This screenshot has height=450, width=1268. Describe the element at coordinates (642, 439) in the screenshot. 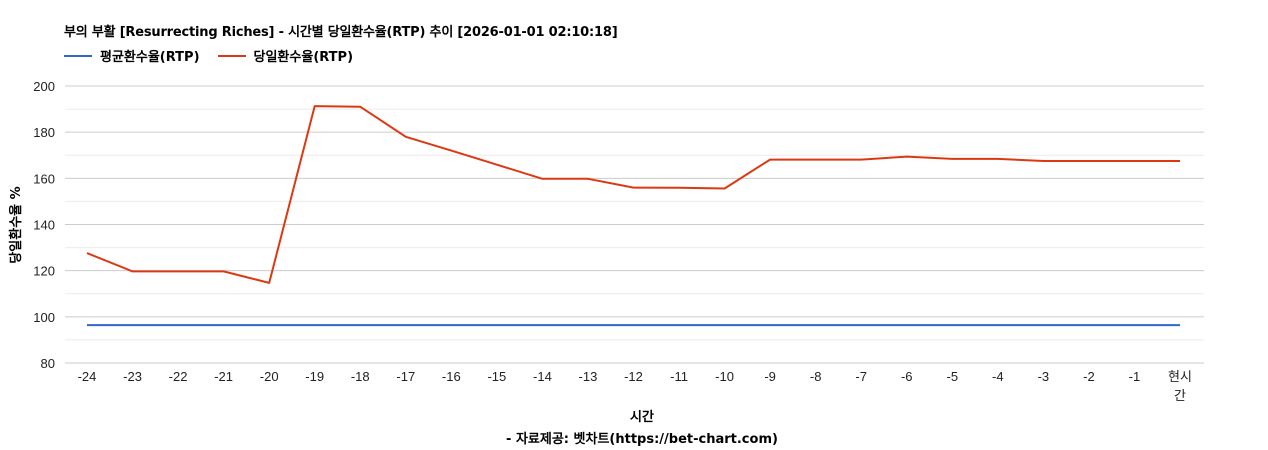

I see `source-credit: - 자료제공: 벳차트(https://bet-chart.com)` at that location.